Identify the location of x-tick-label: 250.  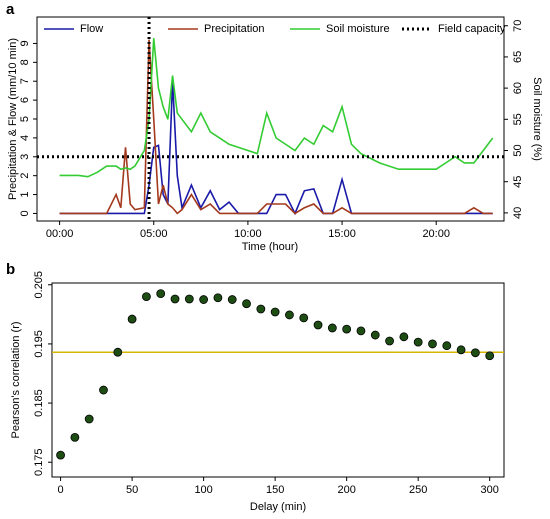
(418, 490).